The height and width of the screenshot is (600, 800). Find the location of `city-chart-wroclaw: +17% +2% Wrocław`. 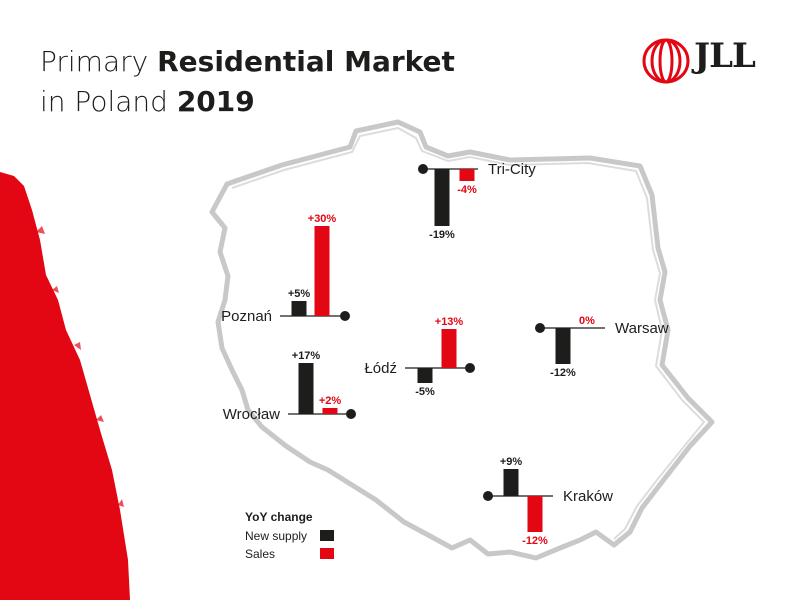

city-chart-wroclaw: +17% +2% Wrocław is located at coordinates (289, 386).